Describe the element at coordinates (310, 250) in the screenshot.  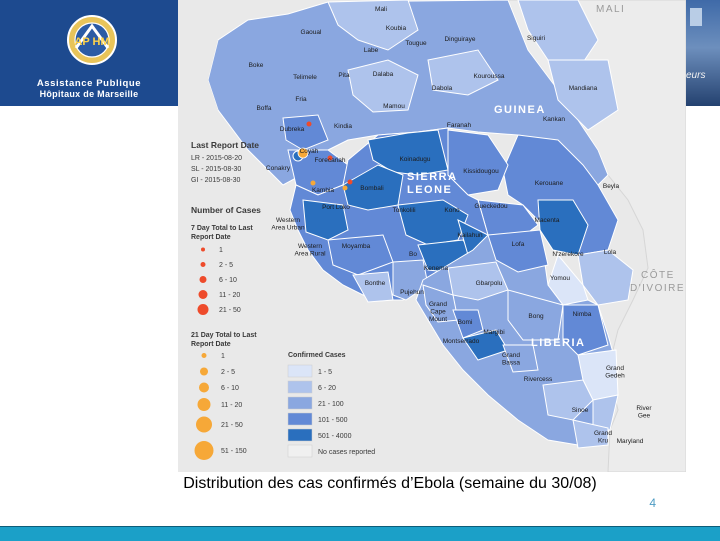
I see `place-label: Western Area Rural` at that location.